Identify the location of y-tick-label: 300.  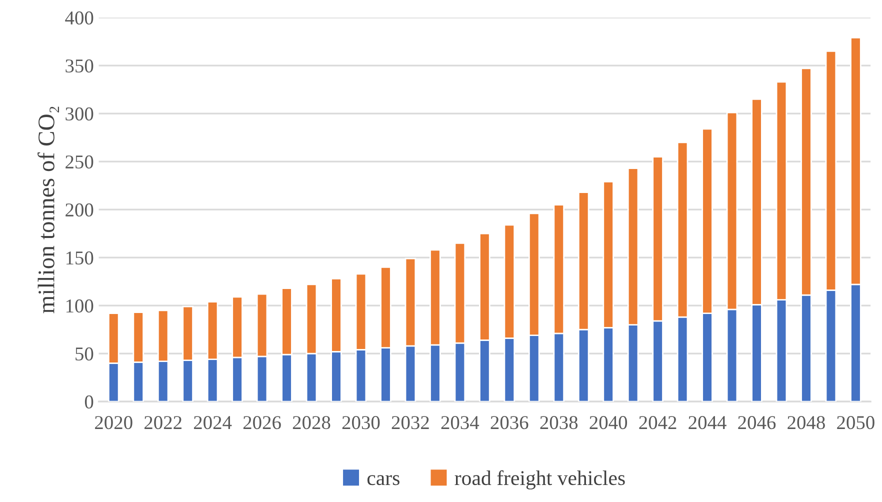
(80, 114).